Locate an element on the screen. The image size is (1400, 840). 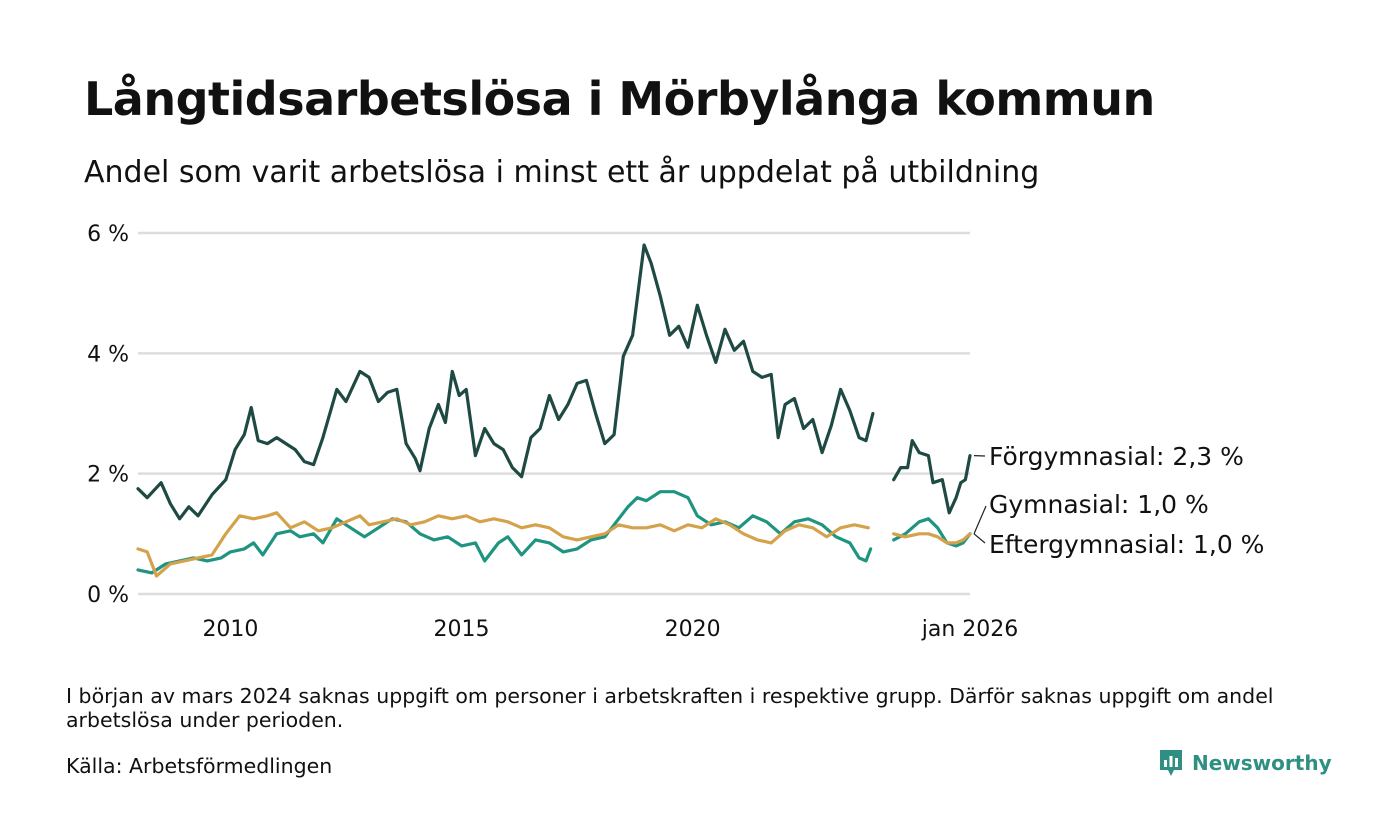
newsworthy-logo: Newsworthy is located at coordinates (1245, 763).